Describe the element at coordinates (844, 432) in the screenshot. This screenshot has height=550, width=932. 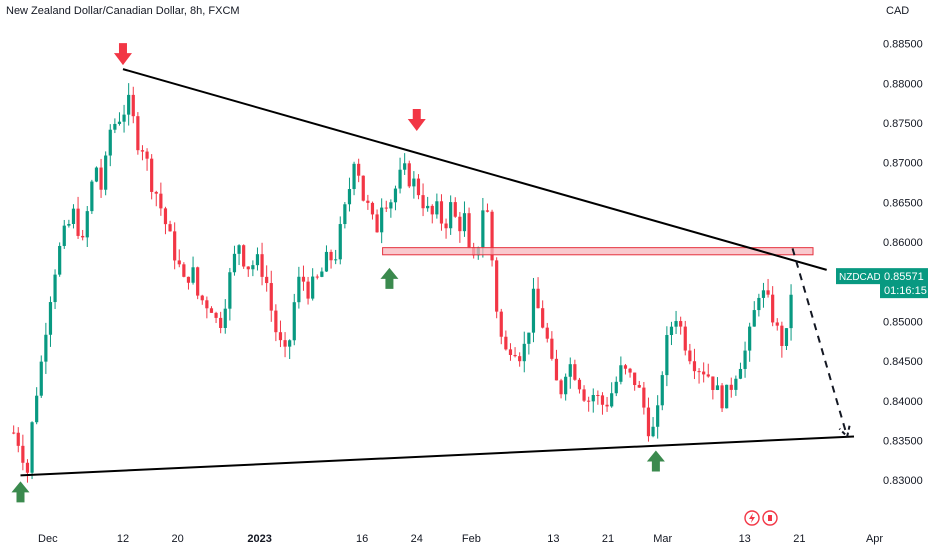
I see `projection-arrowhead` at that location.